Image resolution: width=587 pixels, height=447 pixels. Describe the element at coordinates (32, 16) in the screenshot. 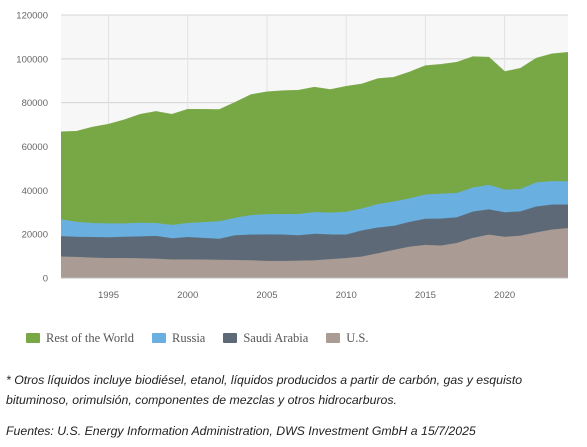

I see `y-tick-label-120000: 120000` at that location.